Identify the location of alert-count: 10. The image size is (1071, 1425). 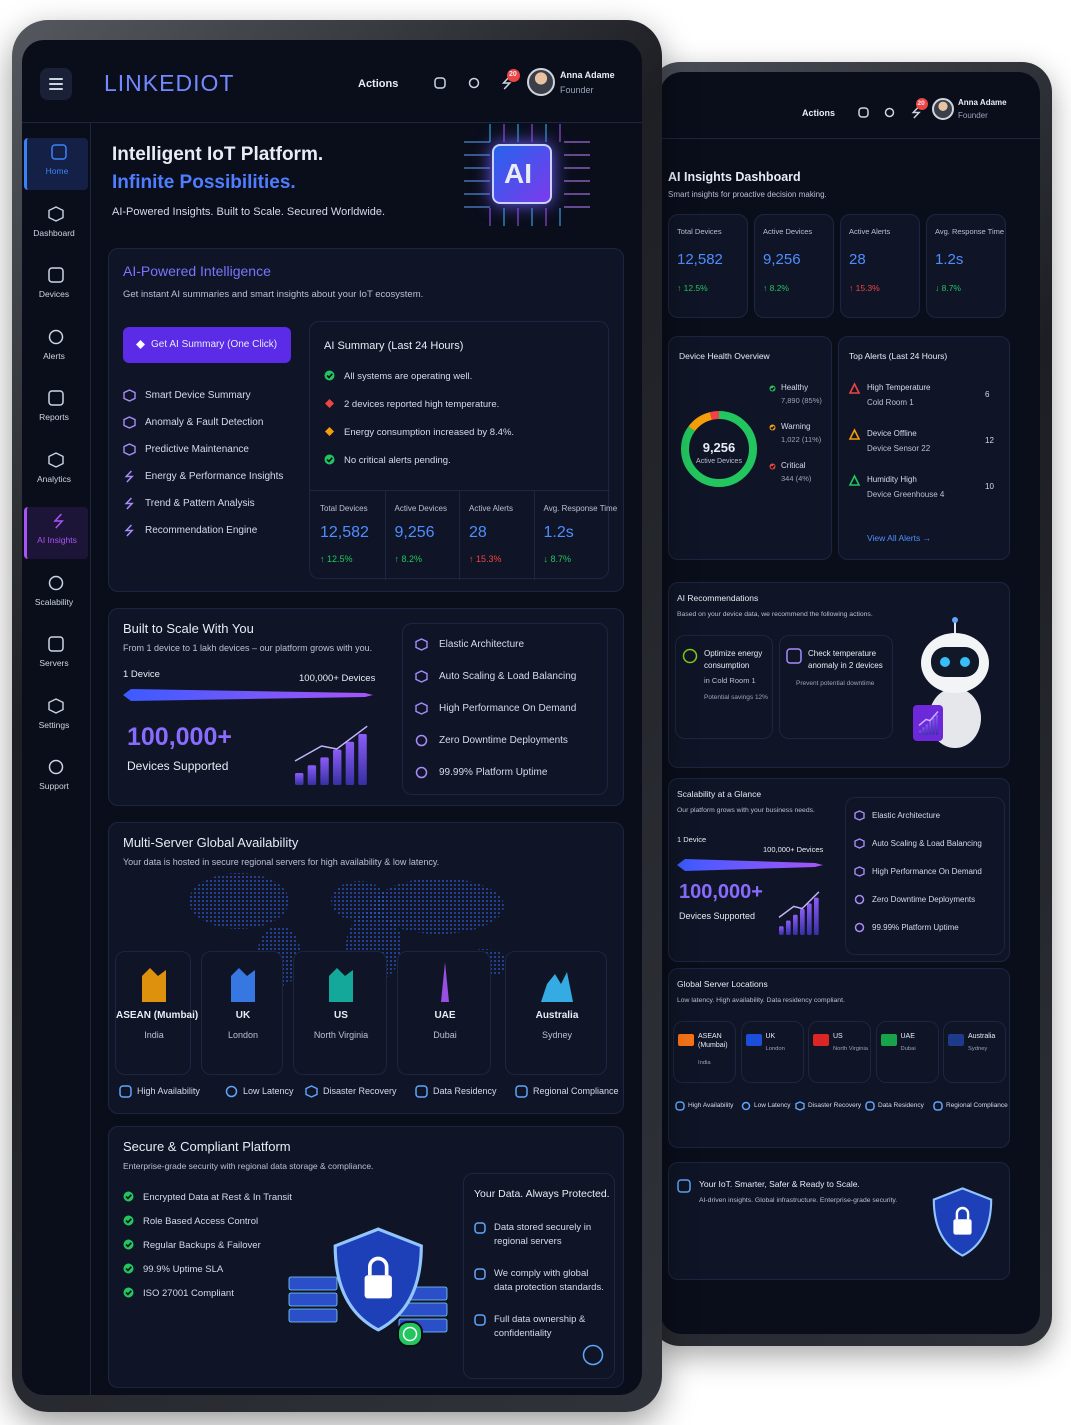
(989, 486).